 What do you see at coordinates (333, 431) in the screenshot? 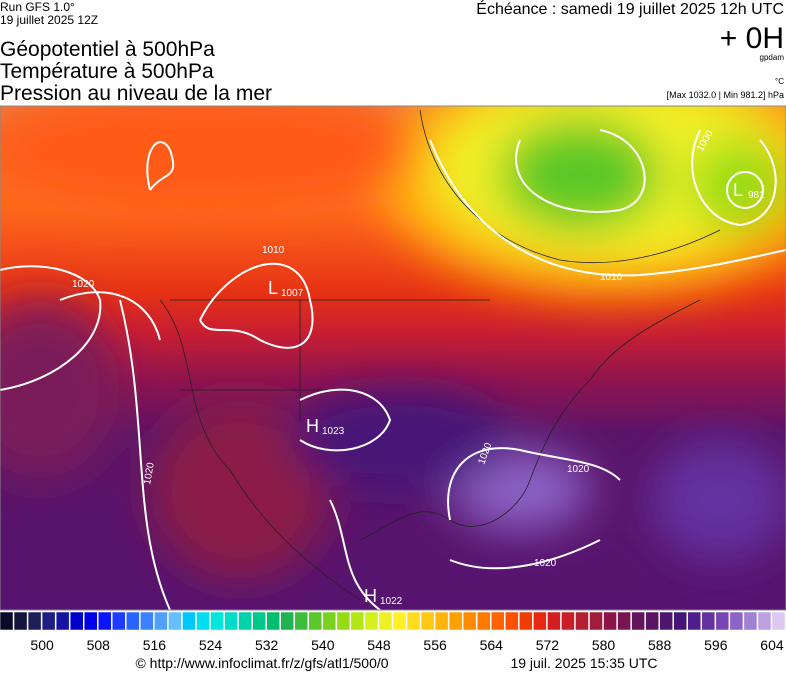
I see `high-value: 1023` at bounding box center [333, 431].